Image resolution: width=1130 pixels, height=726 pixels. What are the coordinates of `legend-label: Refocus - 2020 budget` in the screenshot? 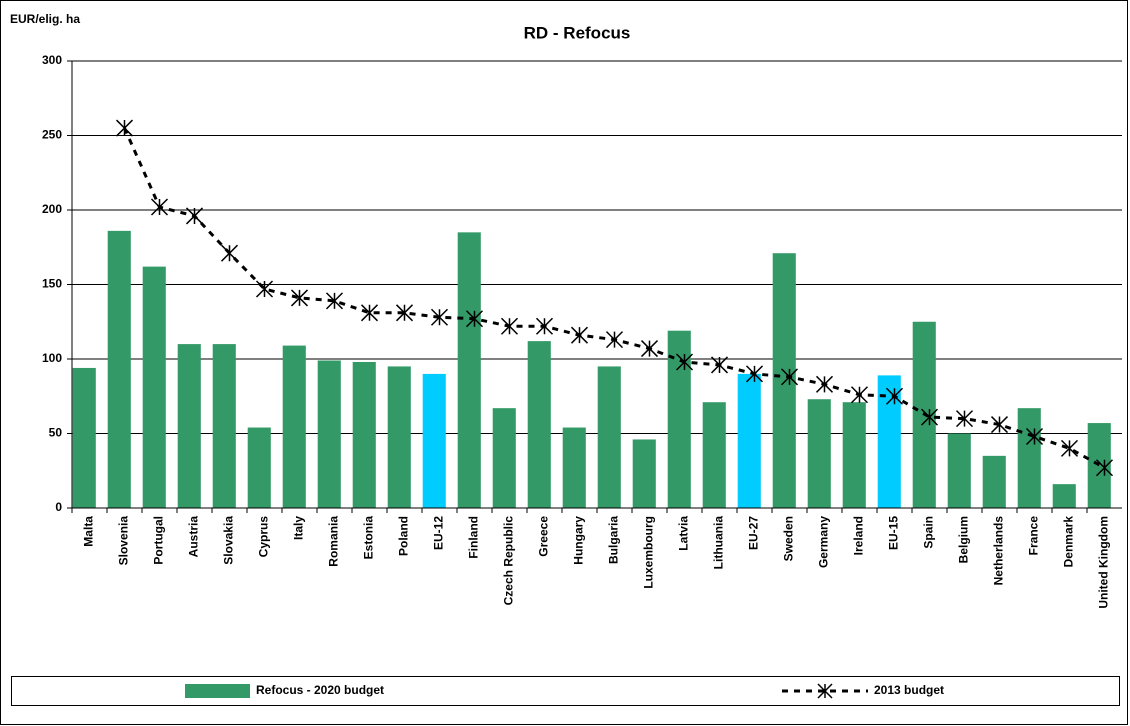 It's located at (320, 690).